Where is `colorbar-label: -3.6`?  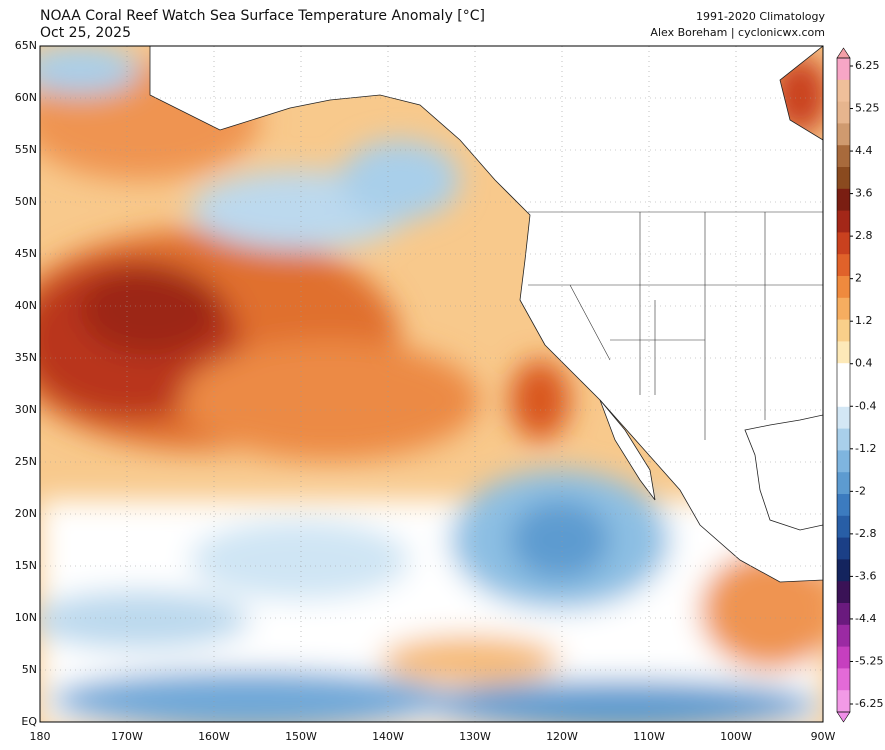
colorbar-label: -3.6 is located at coordinates (865, 575).